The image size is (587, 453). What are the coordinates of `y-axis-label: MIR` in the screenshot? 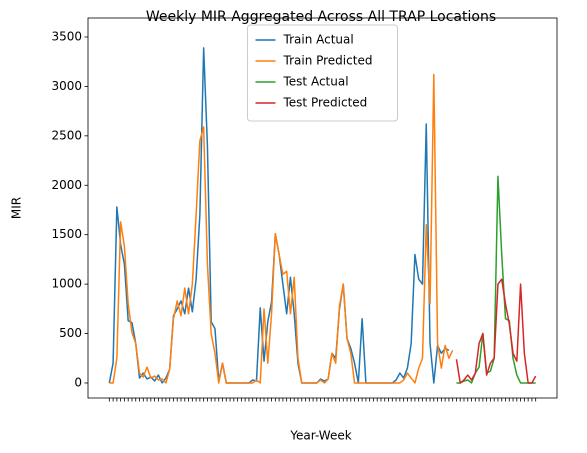 It's located at (17, 208).